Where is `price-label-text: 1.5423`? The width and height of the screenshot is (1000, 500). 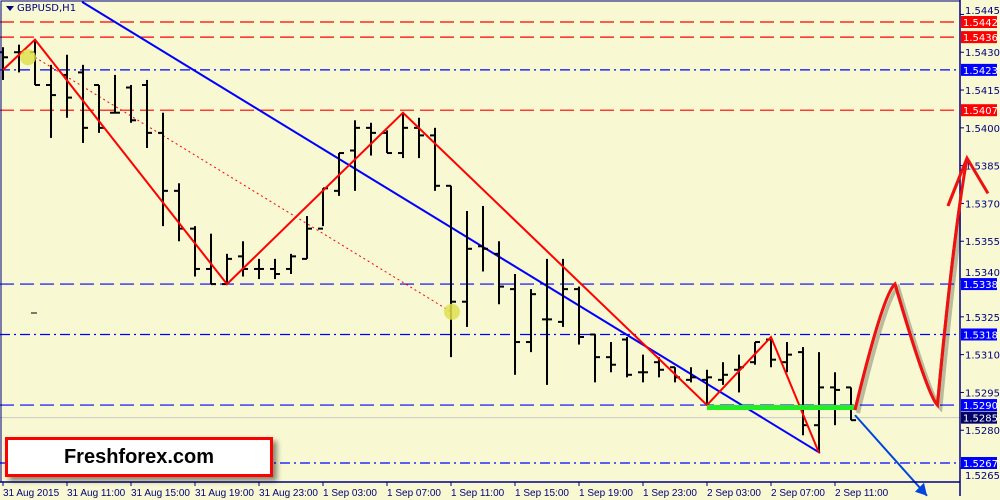 price-label-text: 1.5423 is located at coordinates (980, 71).